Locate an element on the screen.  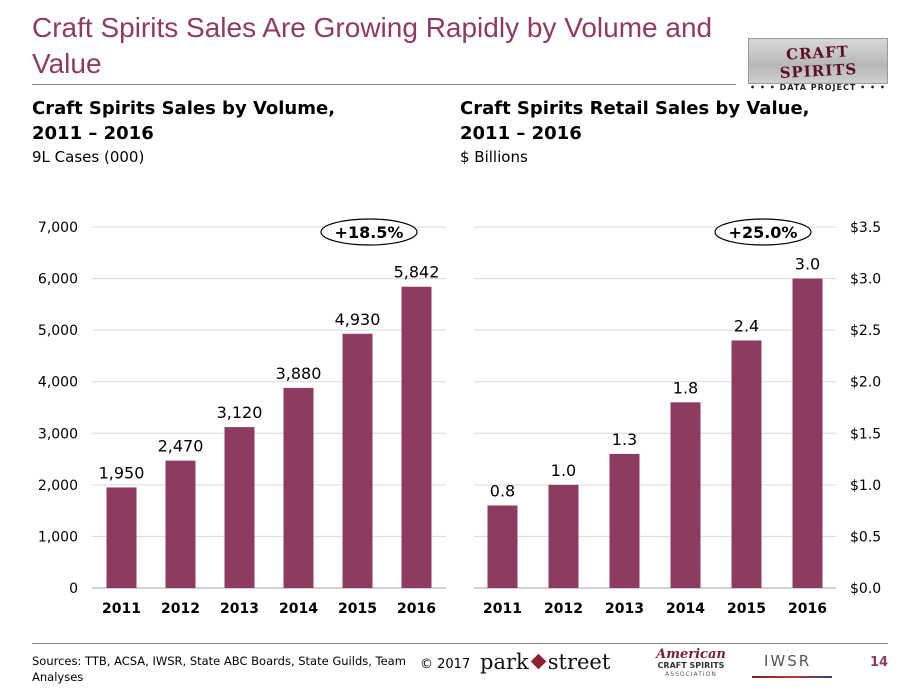
volume-x-tick-label: 2011 is located at coordinates (121, 609).